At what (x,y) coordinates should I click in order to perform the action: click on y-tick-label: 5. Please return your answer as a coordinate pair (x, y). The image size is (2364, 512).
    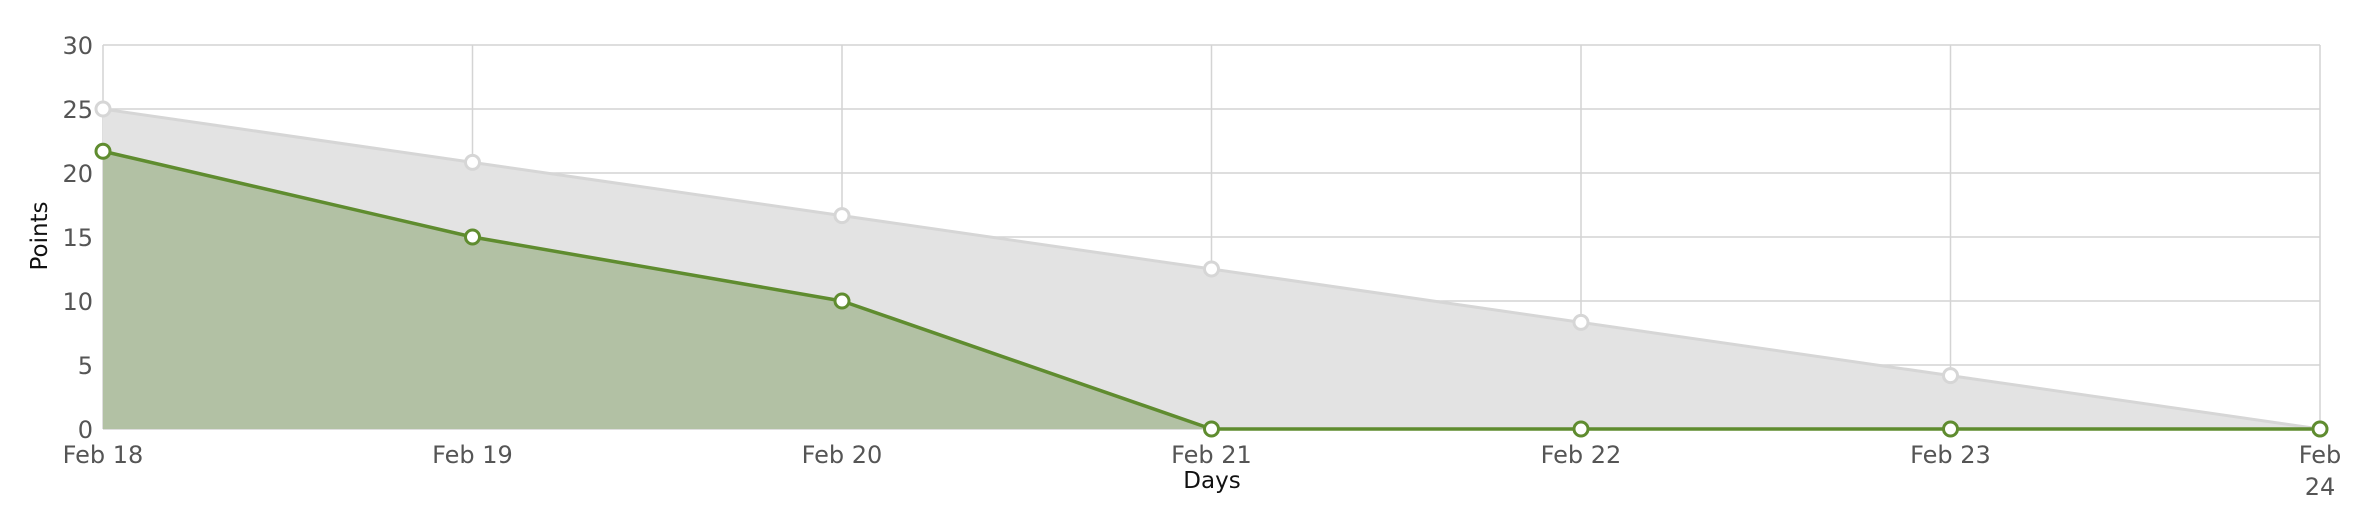
    Looking at the image, I should click on (85, 366).